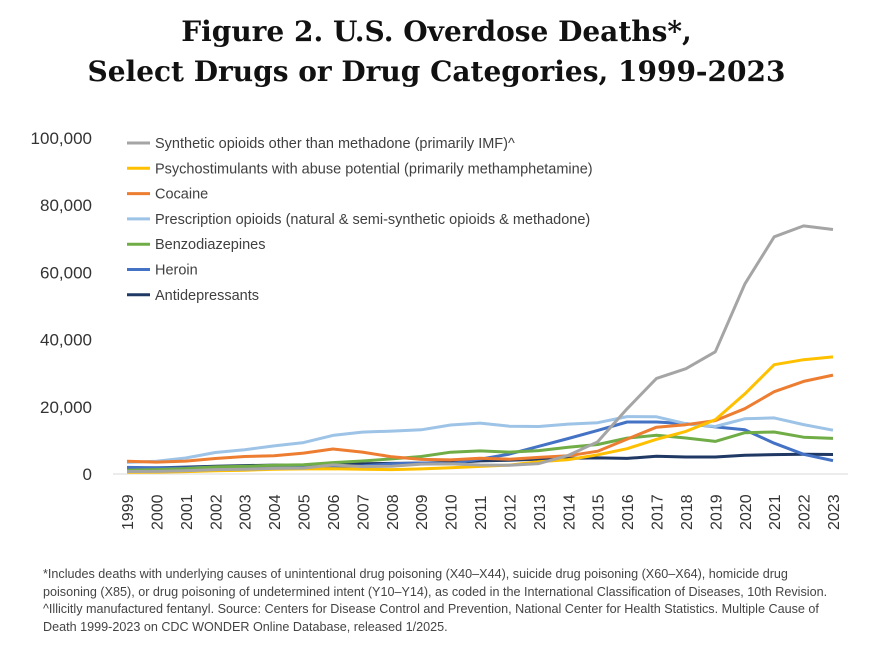  I want to click on y-tick-label: 60,000, so click(66, 272).